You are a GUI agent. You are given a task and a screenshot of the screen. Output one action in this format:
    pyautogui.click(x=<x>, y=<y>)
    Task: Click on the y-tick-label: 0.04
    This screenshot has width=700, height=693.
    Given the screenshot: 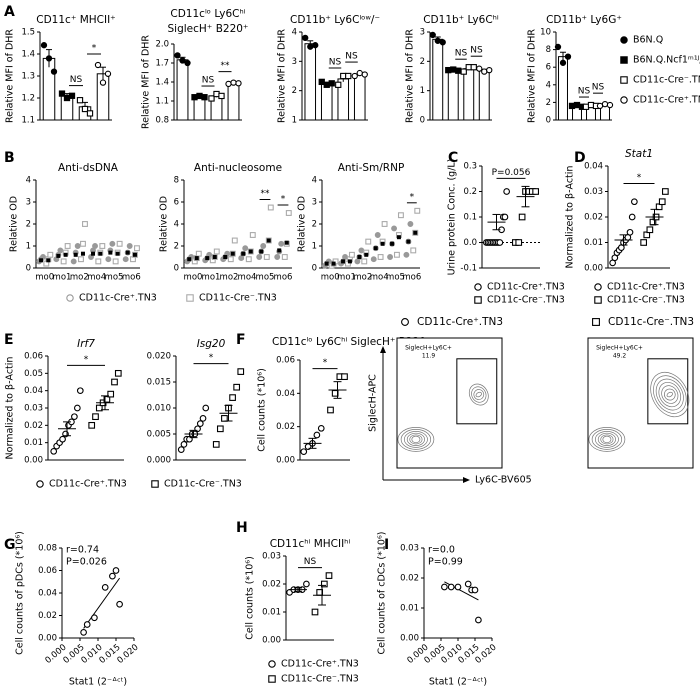 What is the action you would take?
    pyautogui.click(x=285, y=394)
    